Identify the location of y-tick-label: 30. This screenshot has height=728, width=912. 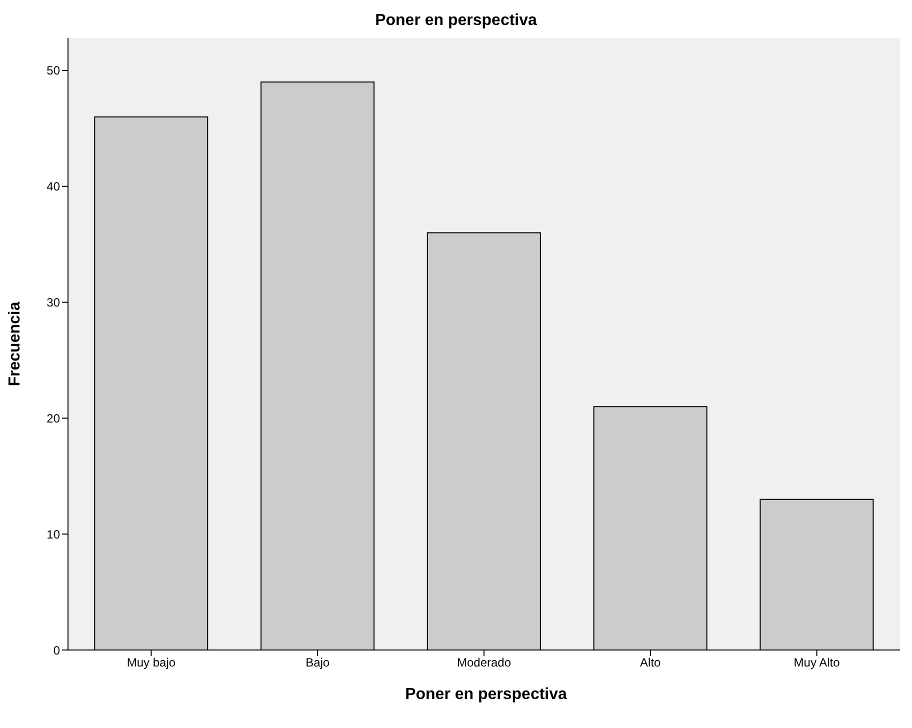
(53, 303).